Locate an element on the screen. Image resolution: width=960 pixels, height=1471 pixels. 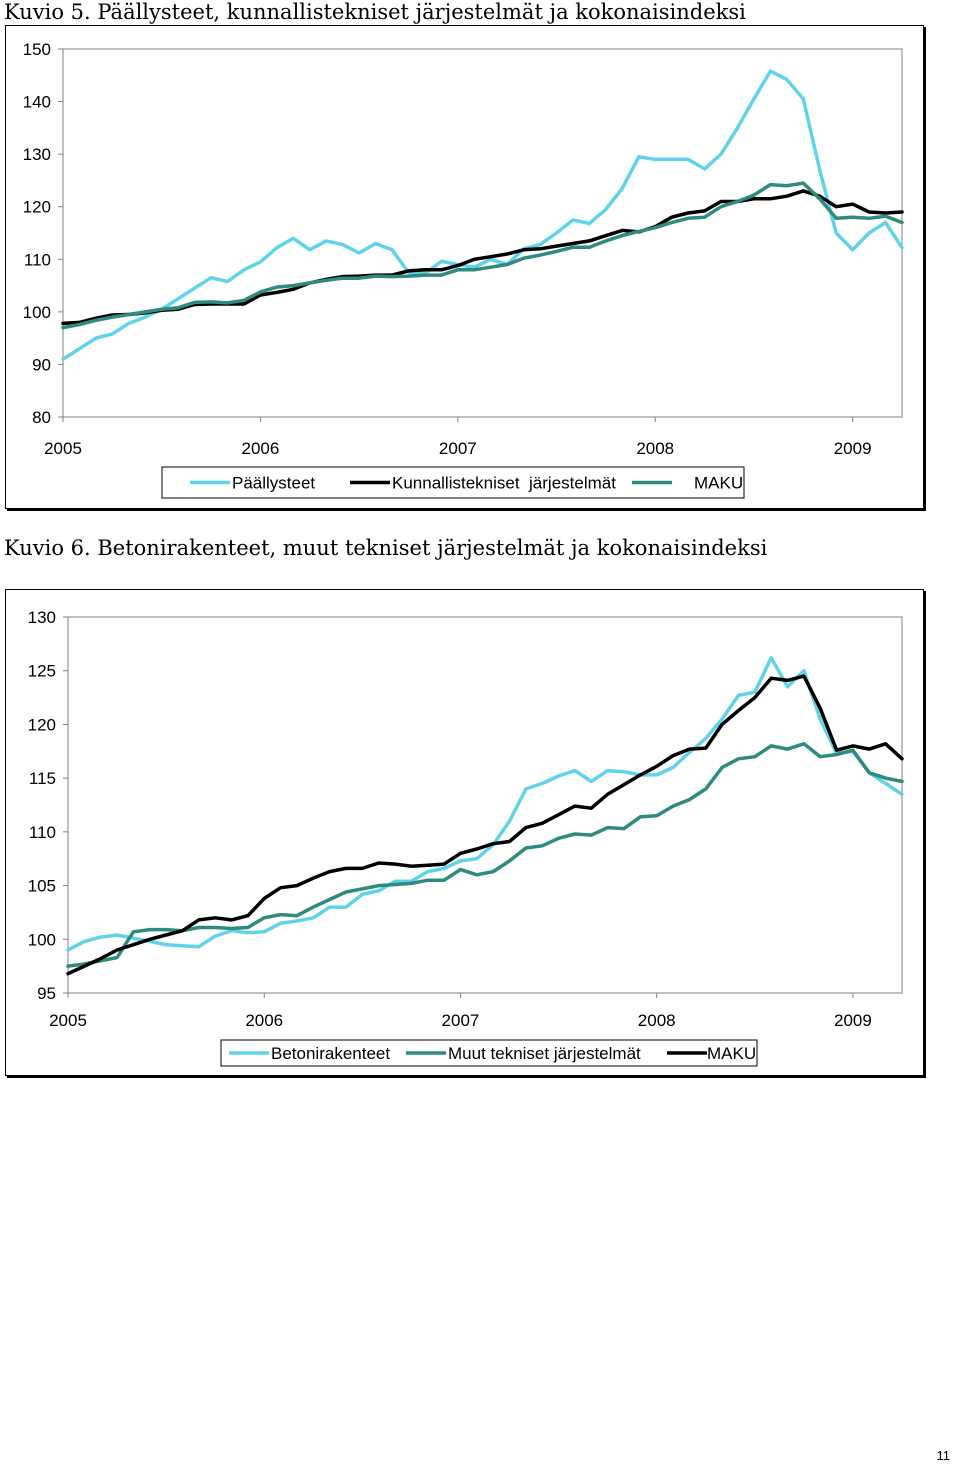
legend-label-1: Päällysteet is located at coordinates (273, 483).